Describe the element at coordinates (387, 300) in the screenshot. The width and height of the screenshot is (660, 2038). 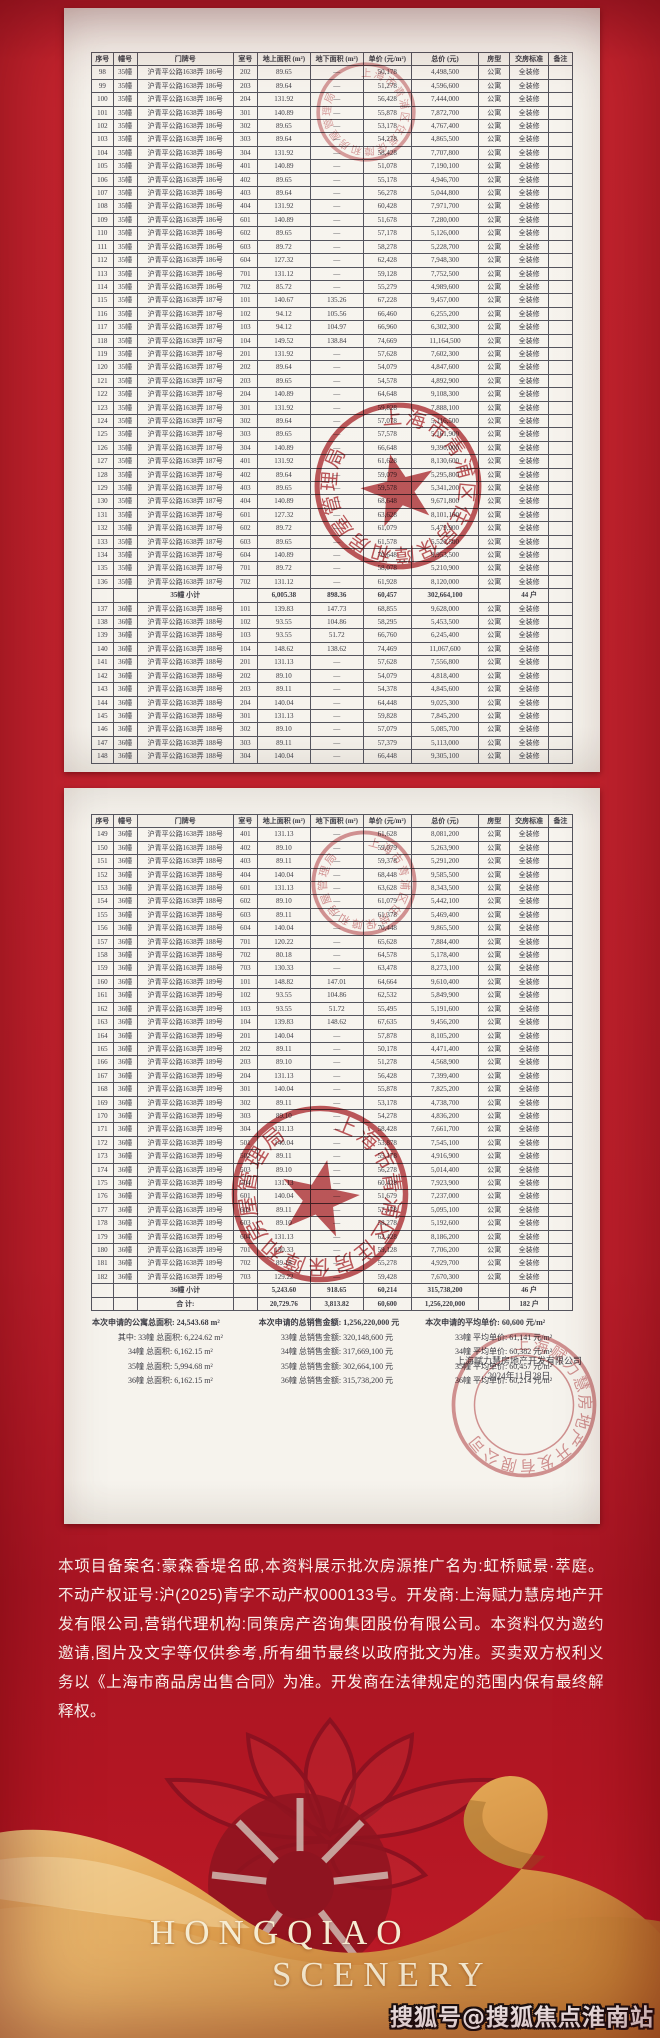
I see `table-cell: 67,228` at that location.